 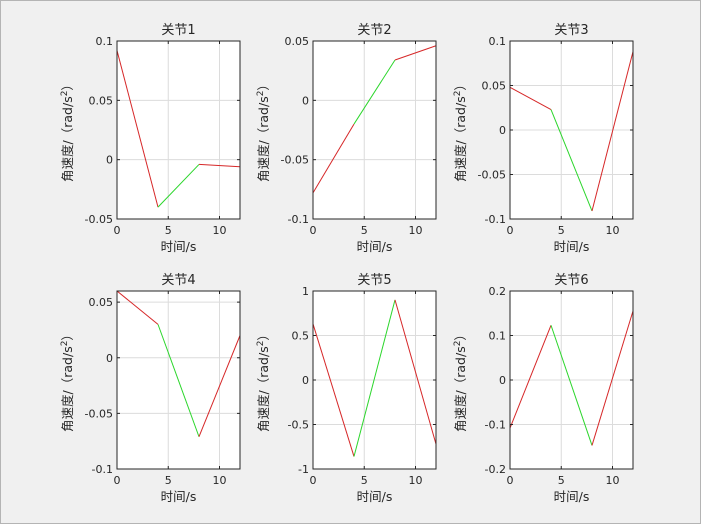 I want to click on y-tick-label: -0.2, so click(x=495, y=469).